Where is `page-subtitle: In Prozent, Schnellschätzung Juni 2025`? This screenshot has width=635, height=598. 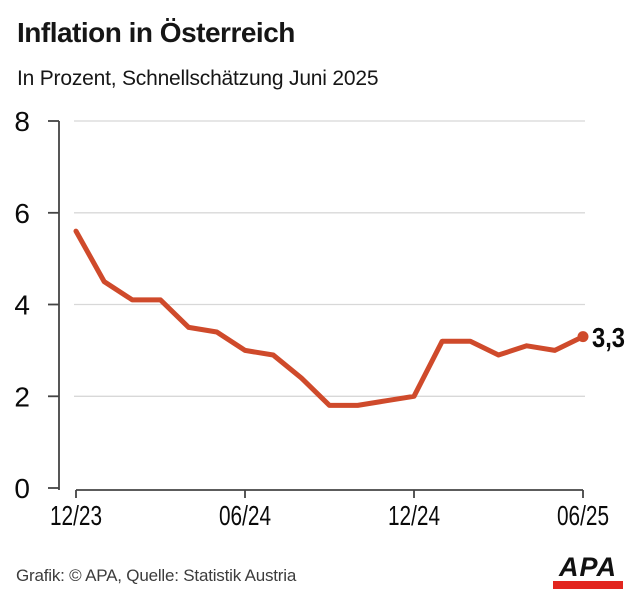 page-subtitle: In Prozent, Schnellschätzung Juni 2025 is located at coordinates (198, 78).